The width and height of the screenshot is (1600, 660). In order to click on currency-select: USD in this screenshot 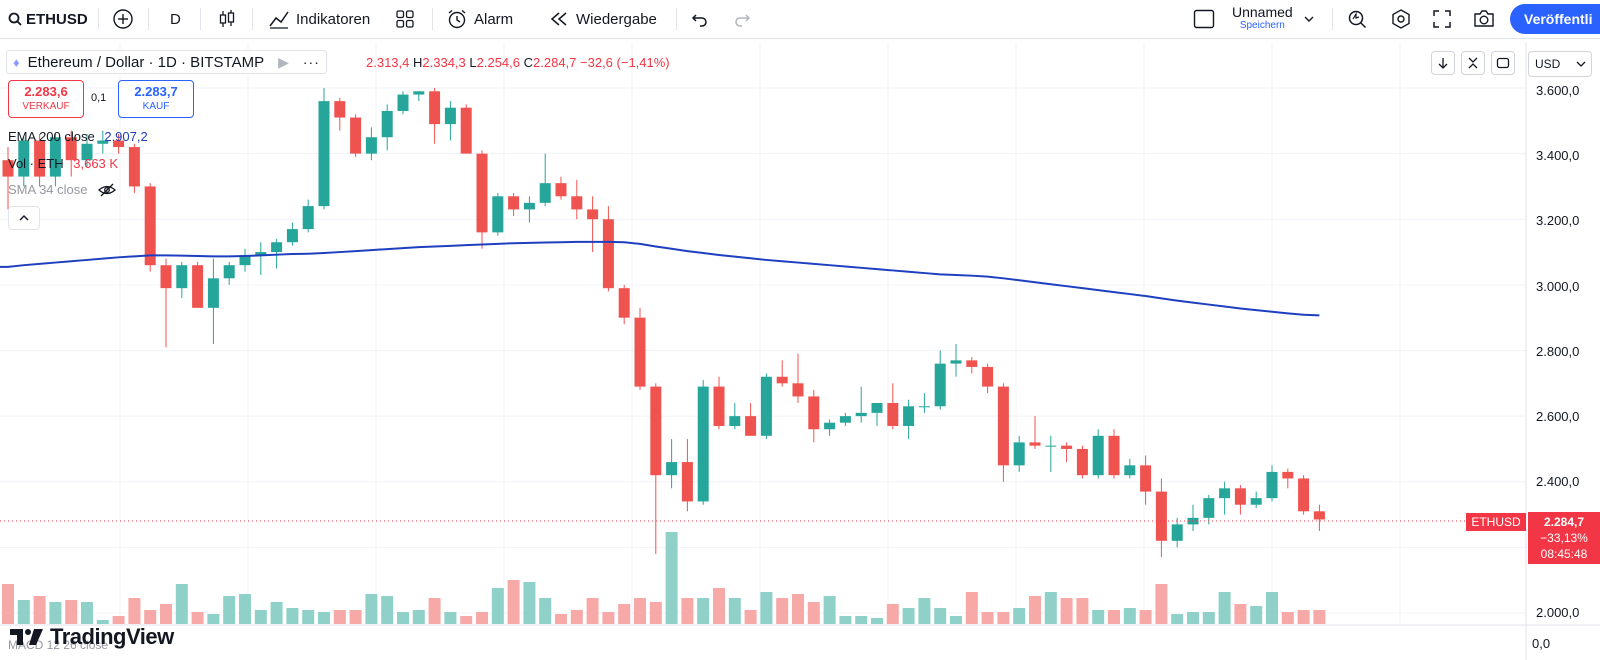, I will do `click(1560, 64)`.